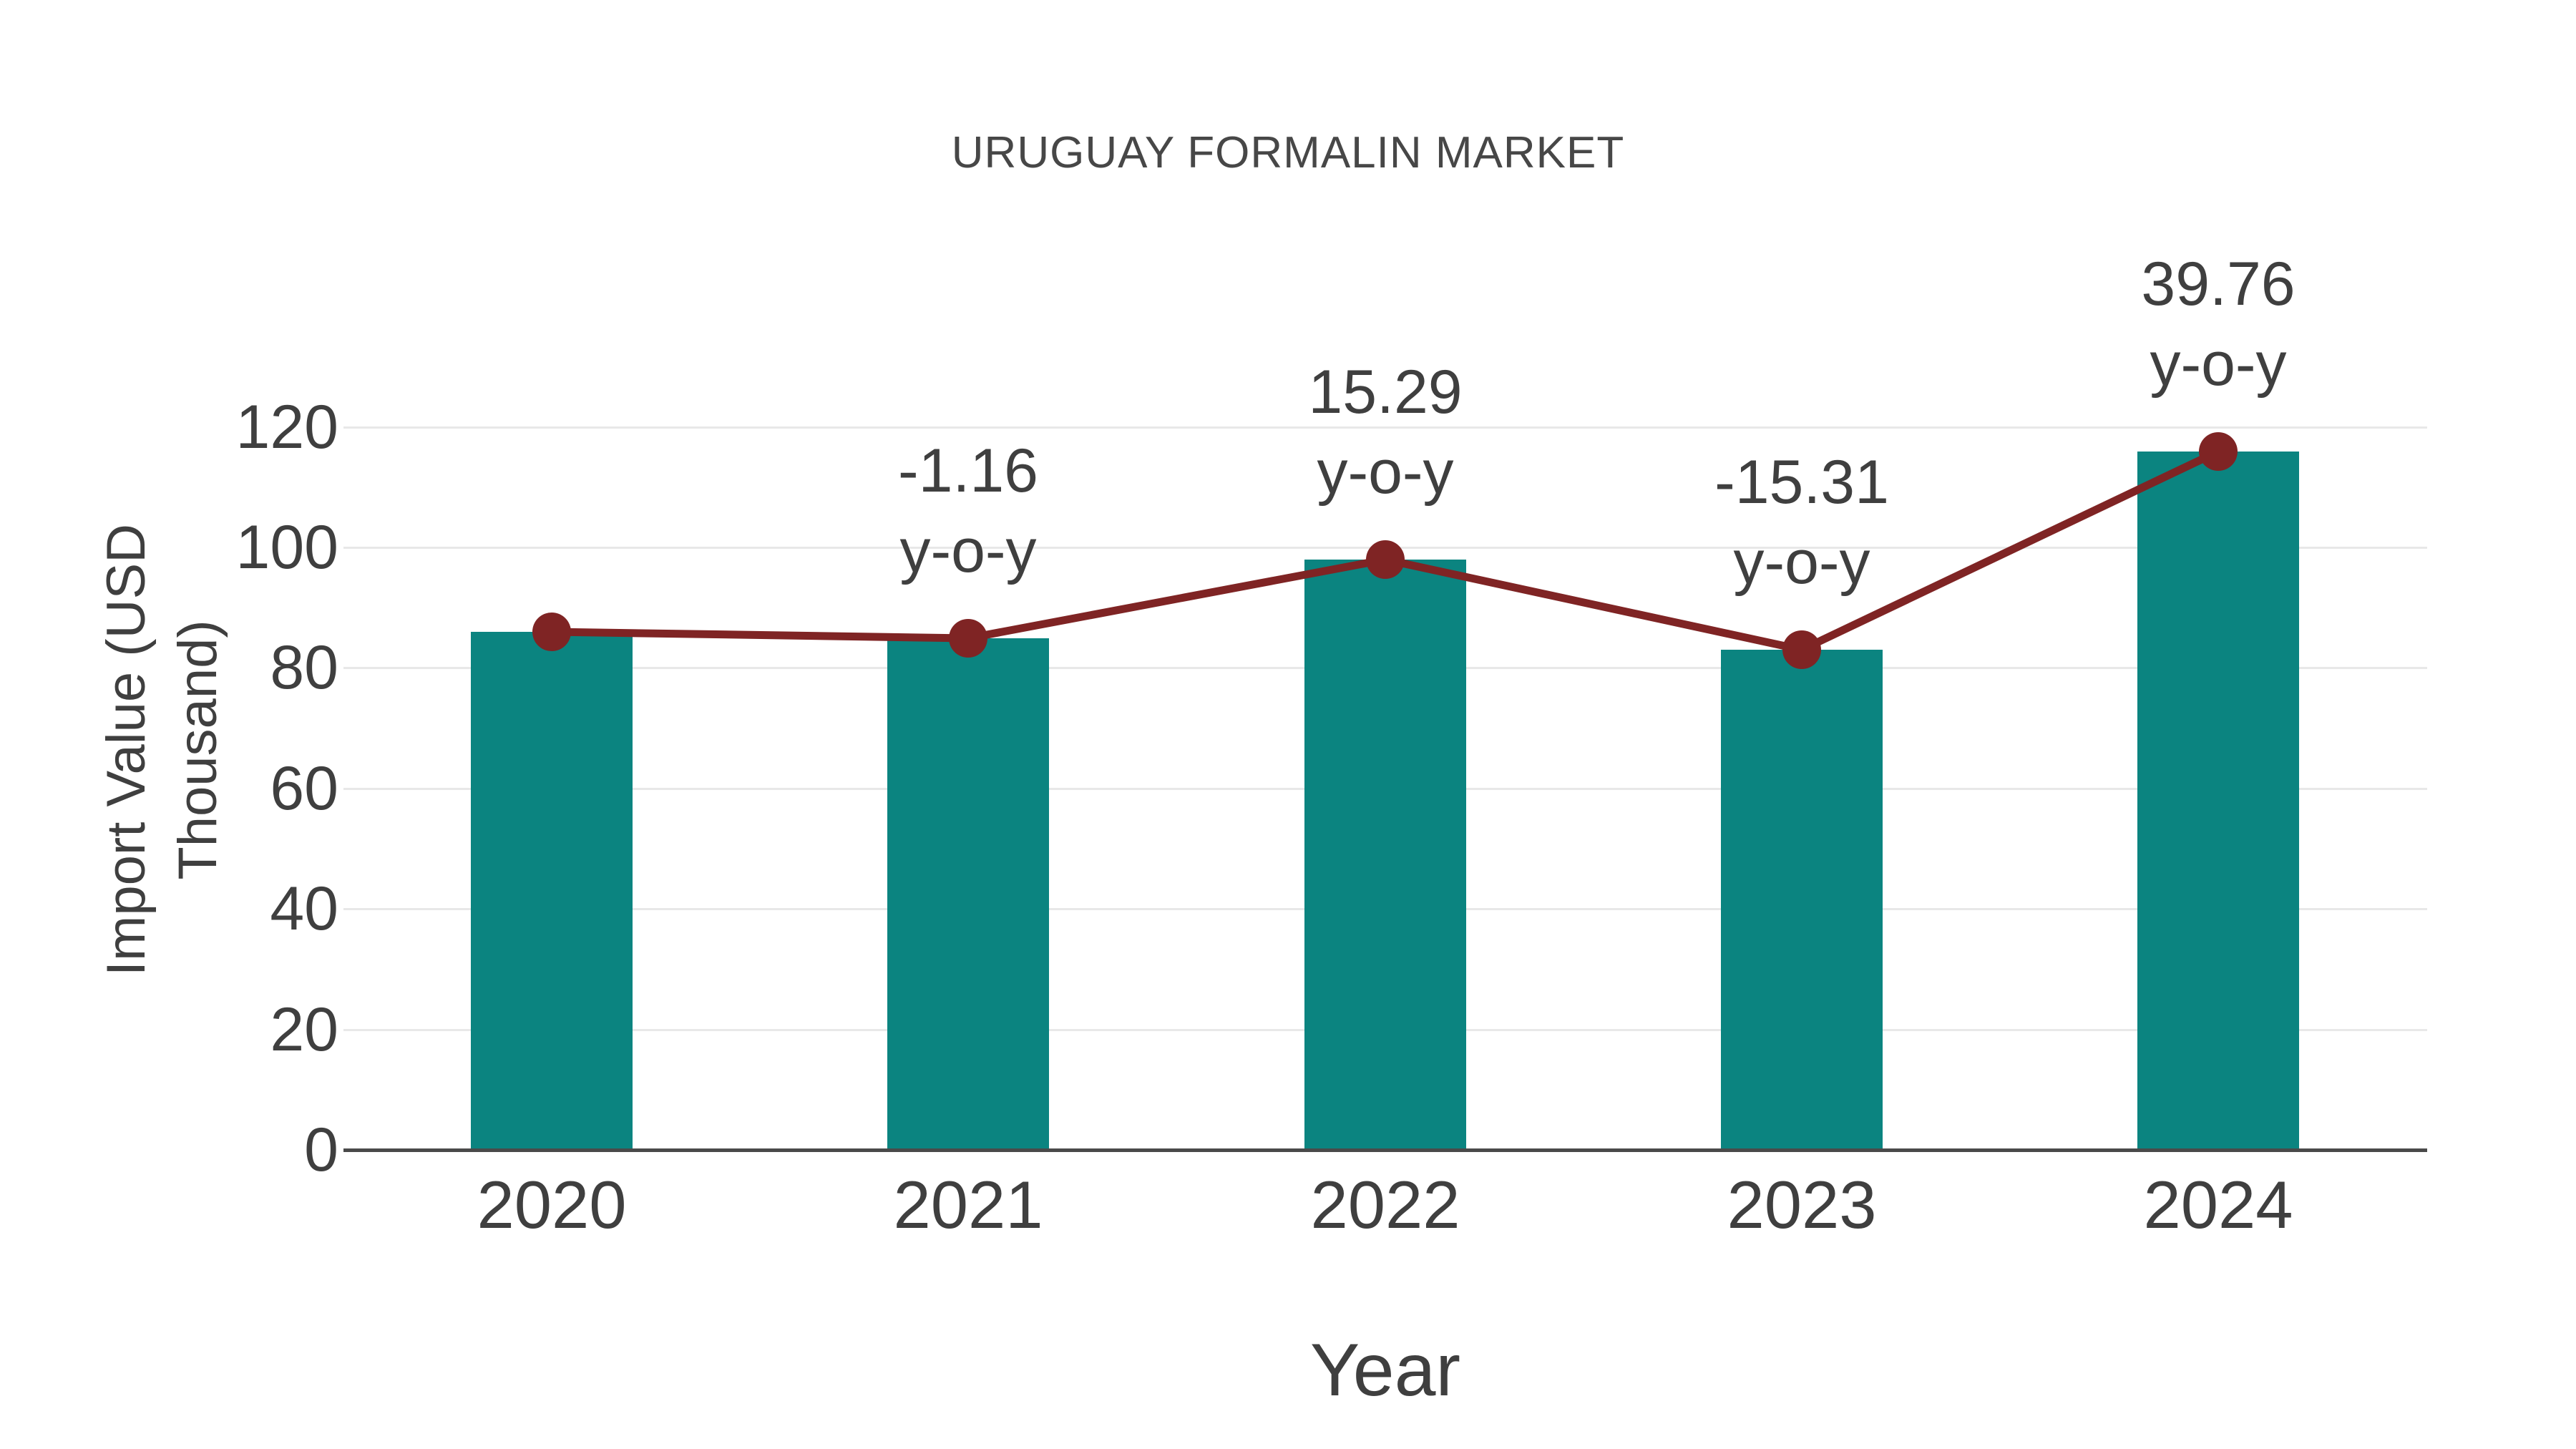 The image size is (2576, 1449). What do you see at coordinates (968, 1204) in the screenshot?
I see `xtick-2021: 2021` at bounding box center [968, 1204].